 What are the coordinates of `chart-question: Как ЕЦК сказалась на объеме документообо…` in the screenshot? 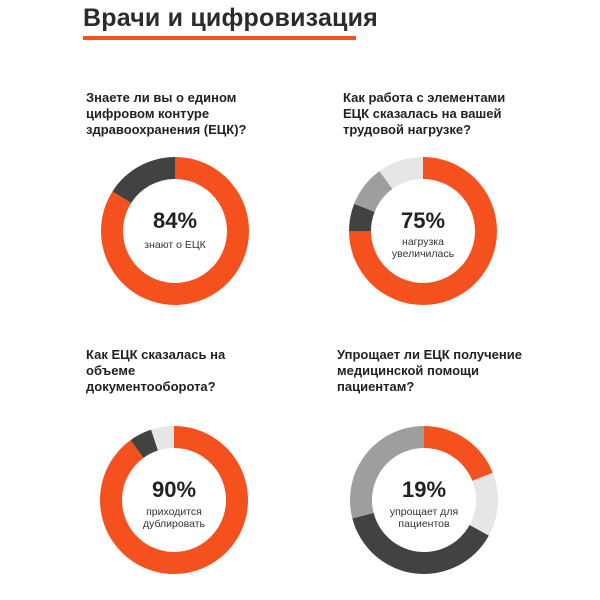 It's located at (156, 370).